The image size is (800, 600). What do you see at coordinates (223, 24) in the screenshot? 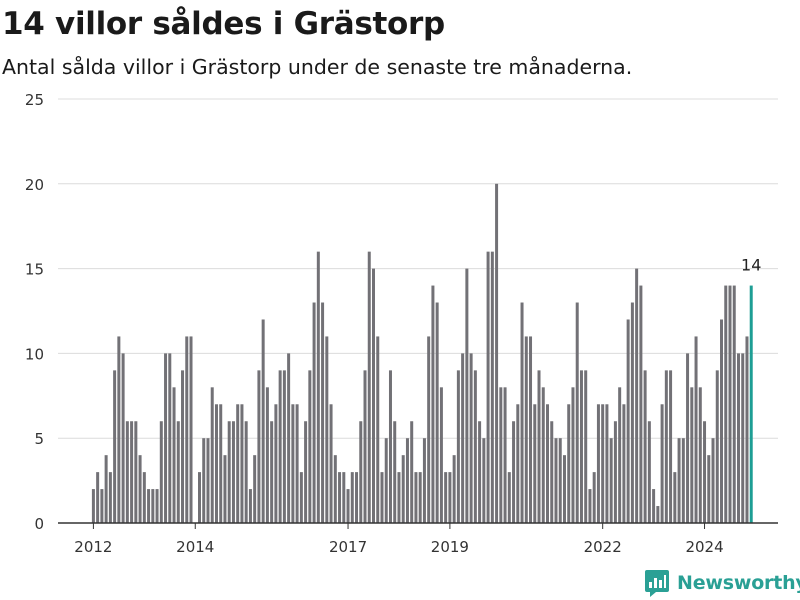
I see `chart-title: 14 villor såldes i Grästorp` at bounding box center [223, 24].